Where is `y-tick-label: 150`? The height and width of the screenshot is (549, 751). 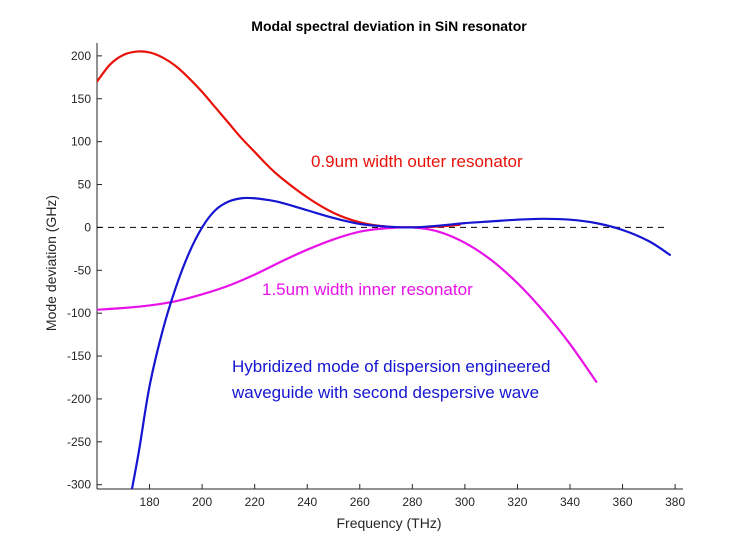
y-tick-label: 150 is located at coordinates (81, 99).